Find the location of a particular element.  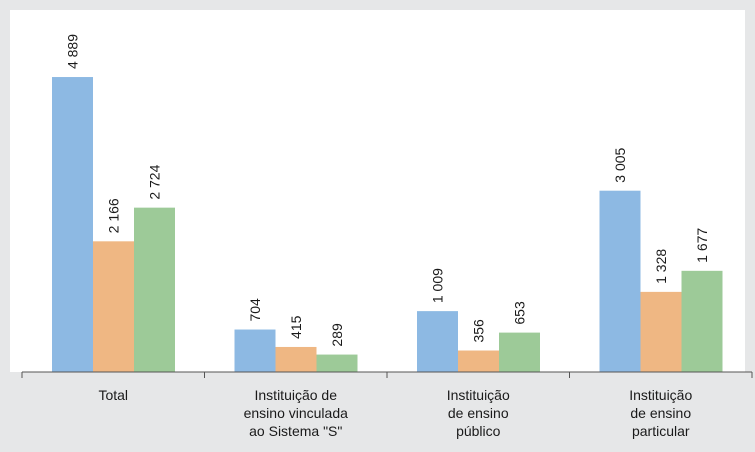

value-label: 1 009 is located at coordinates (438, 285).